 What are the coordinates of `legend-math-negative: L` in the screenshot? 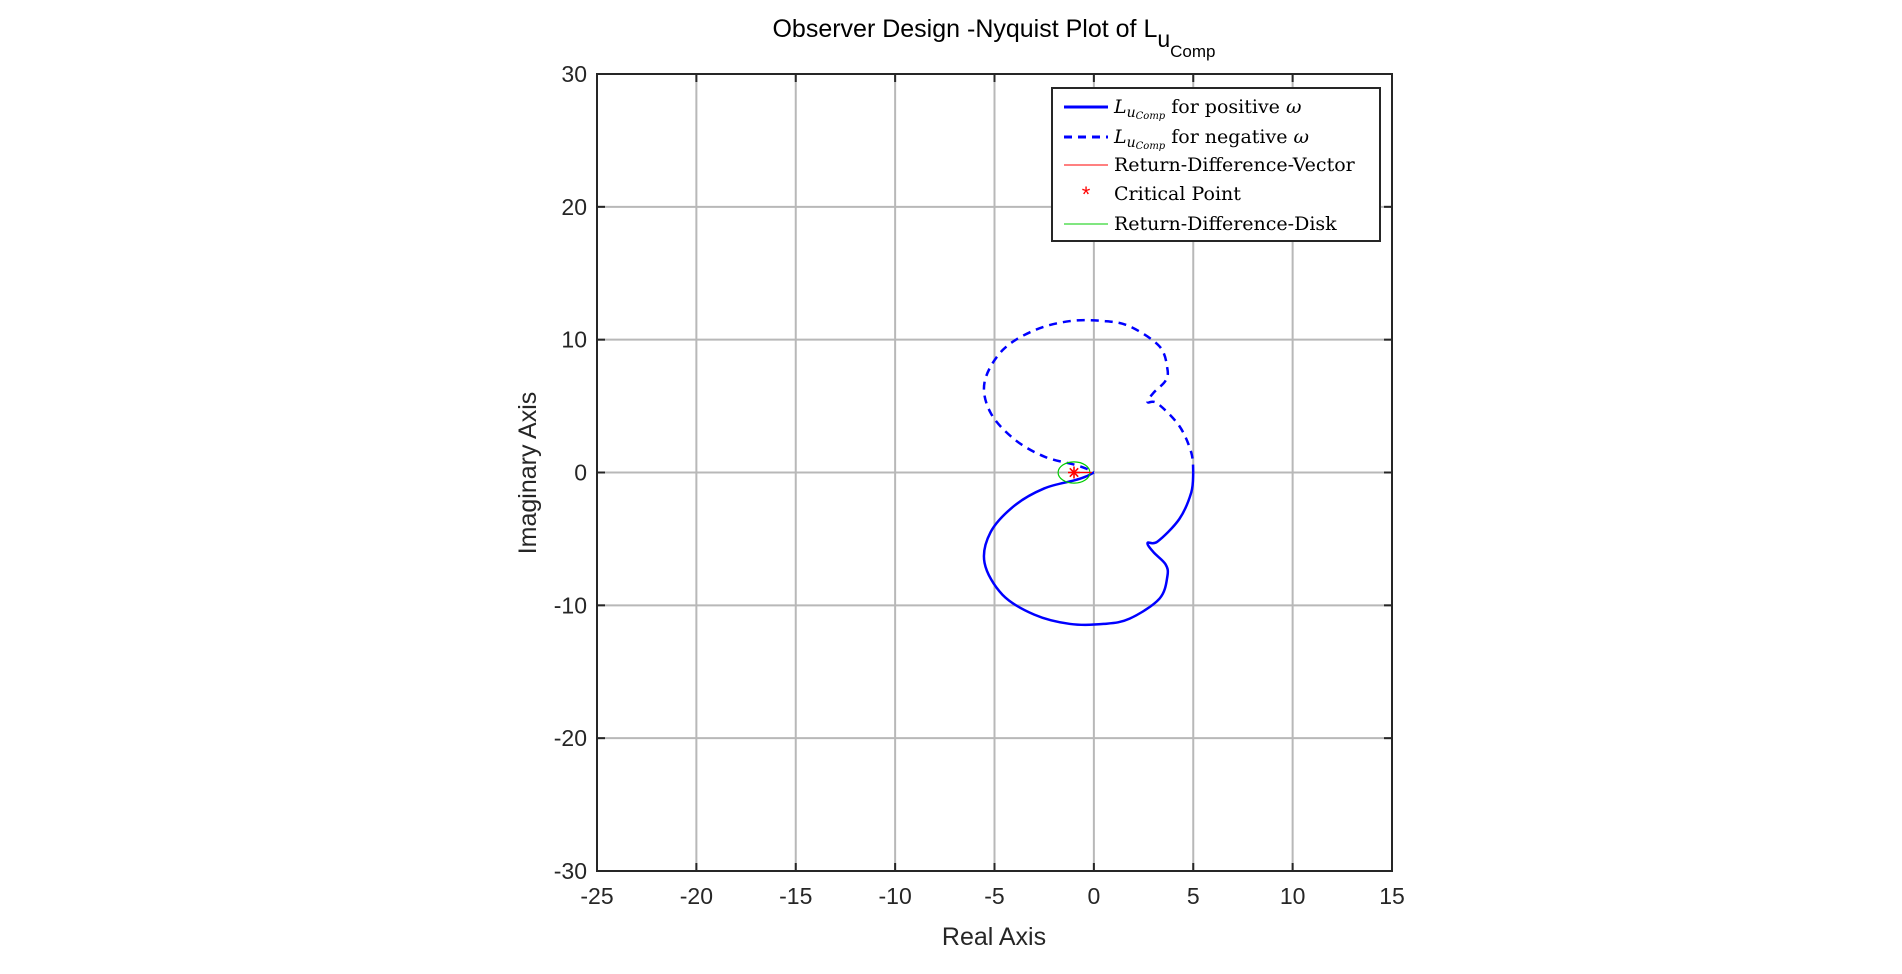 It's located at (1120, 137).